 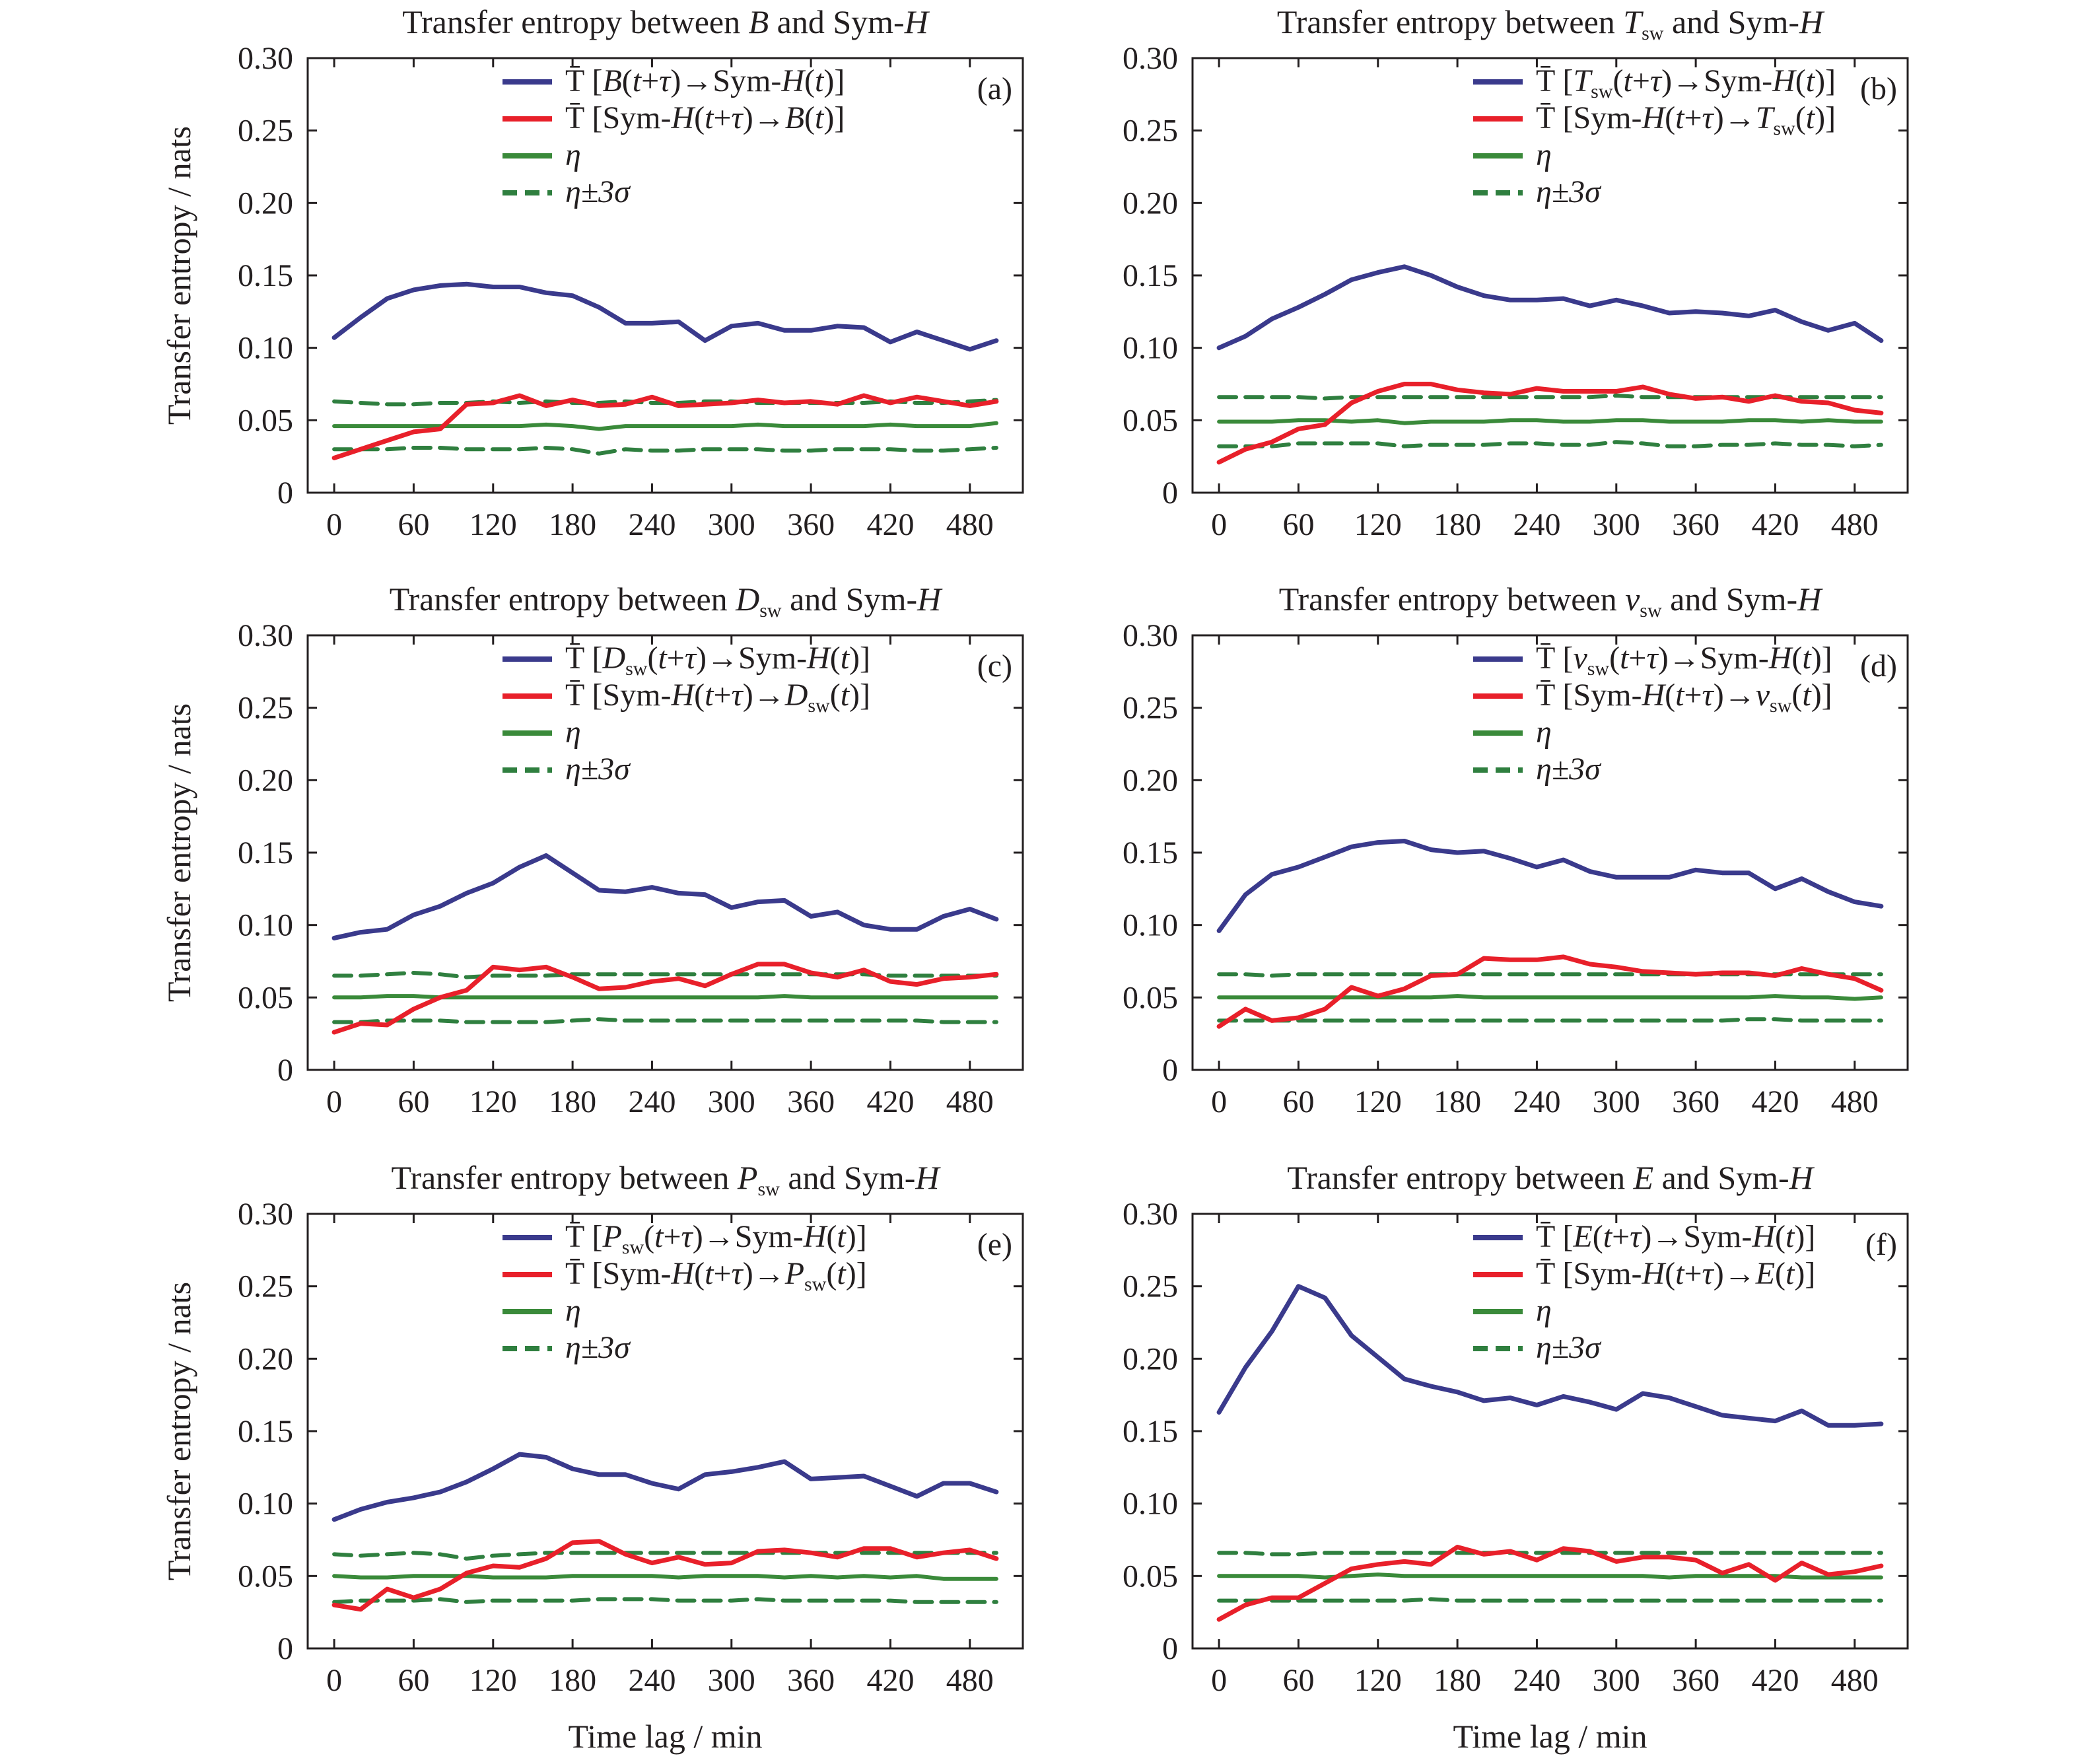 What do you see at coordinates (1670, 695) in the screenshot?
I see `legend-backward-label-part: (` at bounding box center [1670, 695].